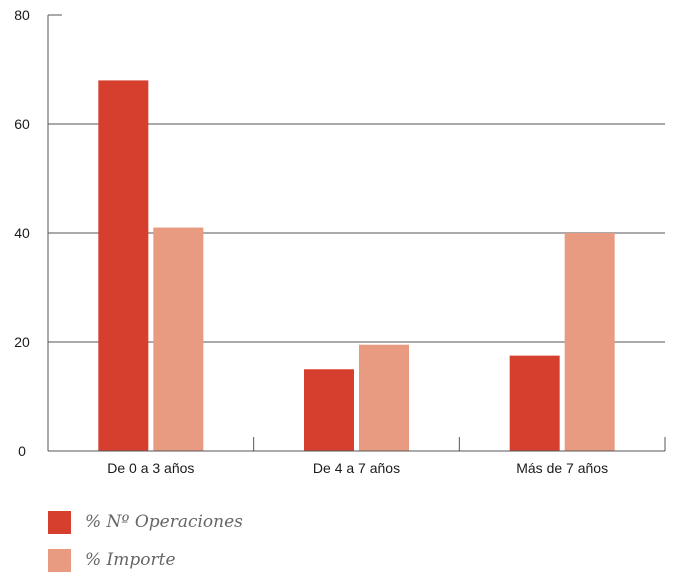 The height and width of the screenshot is (584, 677). What do you see at coordinates (164, 522) in the screenshot?
I see `legend-label-operaciones: % Nº Operaciones` at bounding box center [164, 522].